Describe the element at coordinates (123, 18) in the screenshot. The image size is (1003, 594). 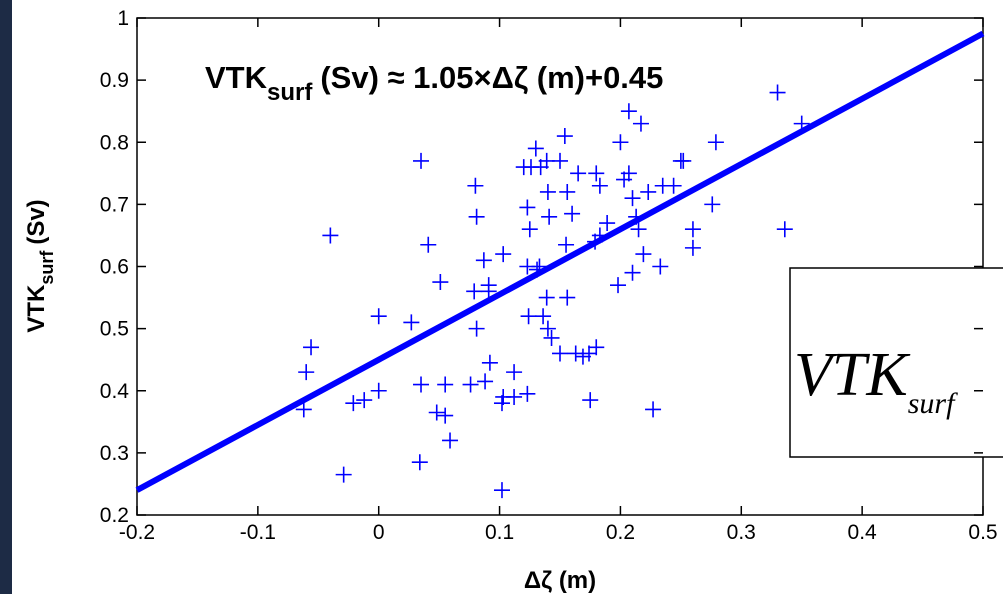
I see `y-tick-label: 1` at that location.